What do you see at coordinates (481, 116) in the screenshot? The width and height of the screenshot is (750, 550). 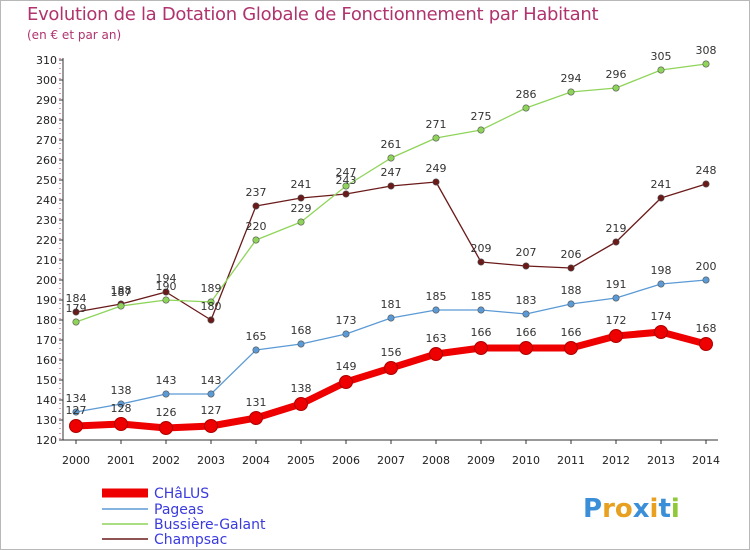 I see `data-label: 275` at bounding box center [481, 116].